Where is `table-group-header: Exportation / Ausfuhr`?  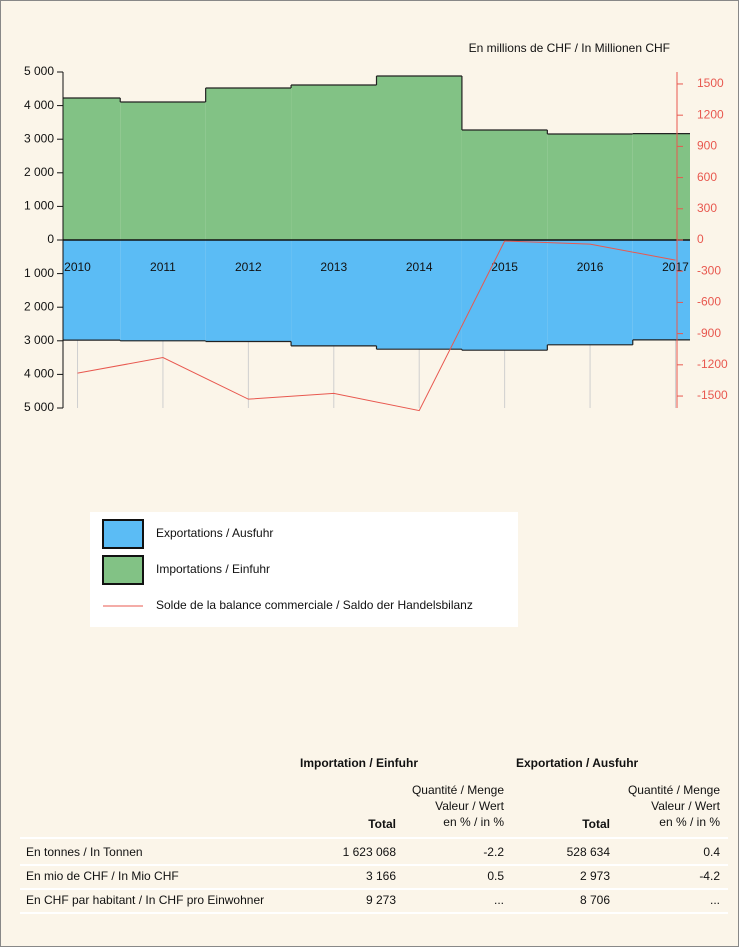
table-group-header: Exportation / Ausfuhr is located at coordinates (577, 763).